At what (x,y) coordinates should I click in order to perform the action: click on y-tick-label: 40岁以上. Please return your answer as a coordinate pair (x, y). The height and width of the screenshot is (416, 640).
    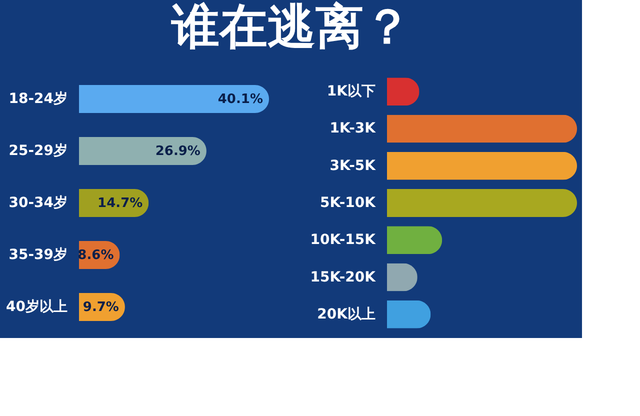
    Looking at the image, I should click on (37, 307).